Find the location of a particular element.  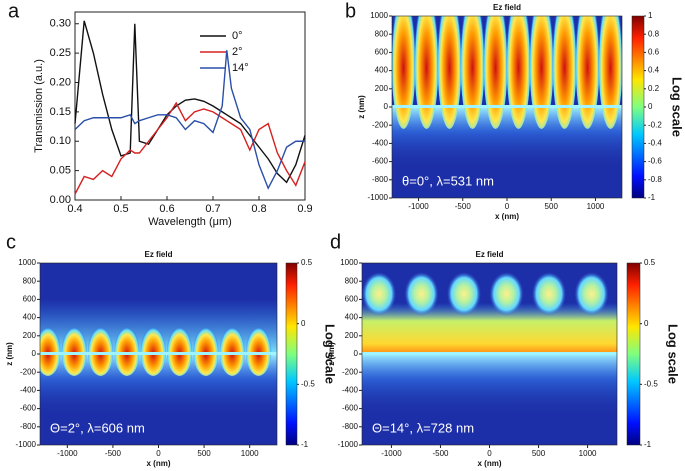

y-axis-label: Transmission (a.u.) is located at coordinates (39, 106).